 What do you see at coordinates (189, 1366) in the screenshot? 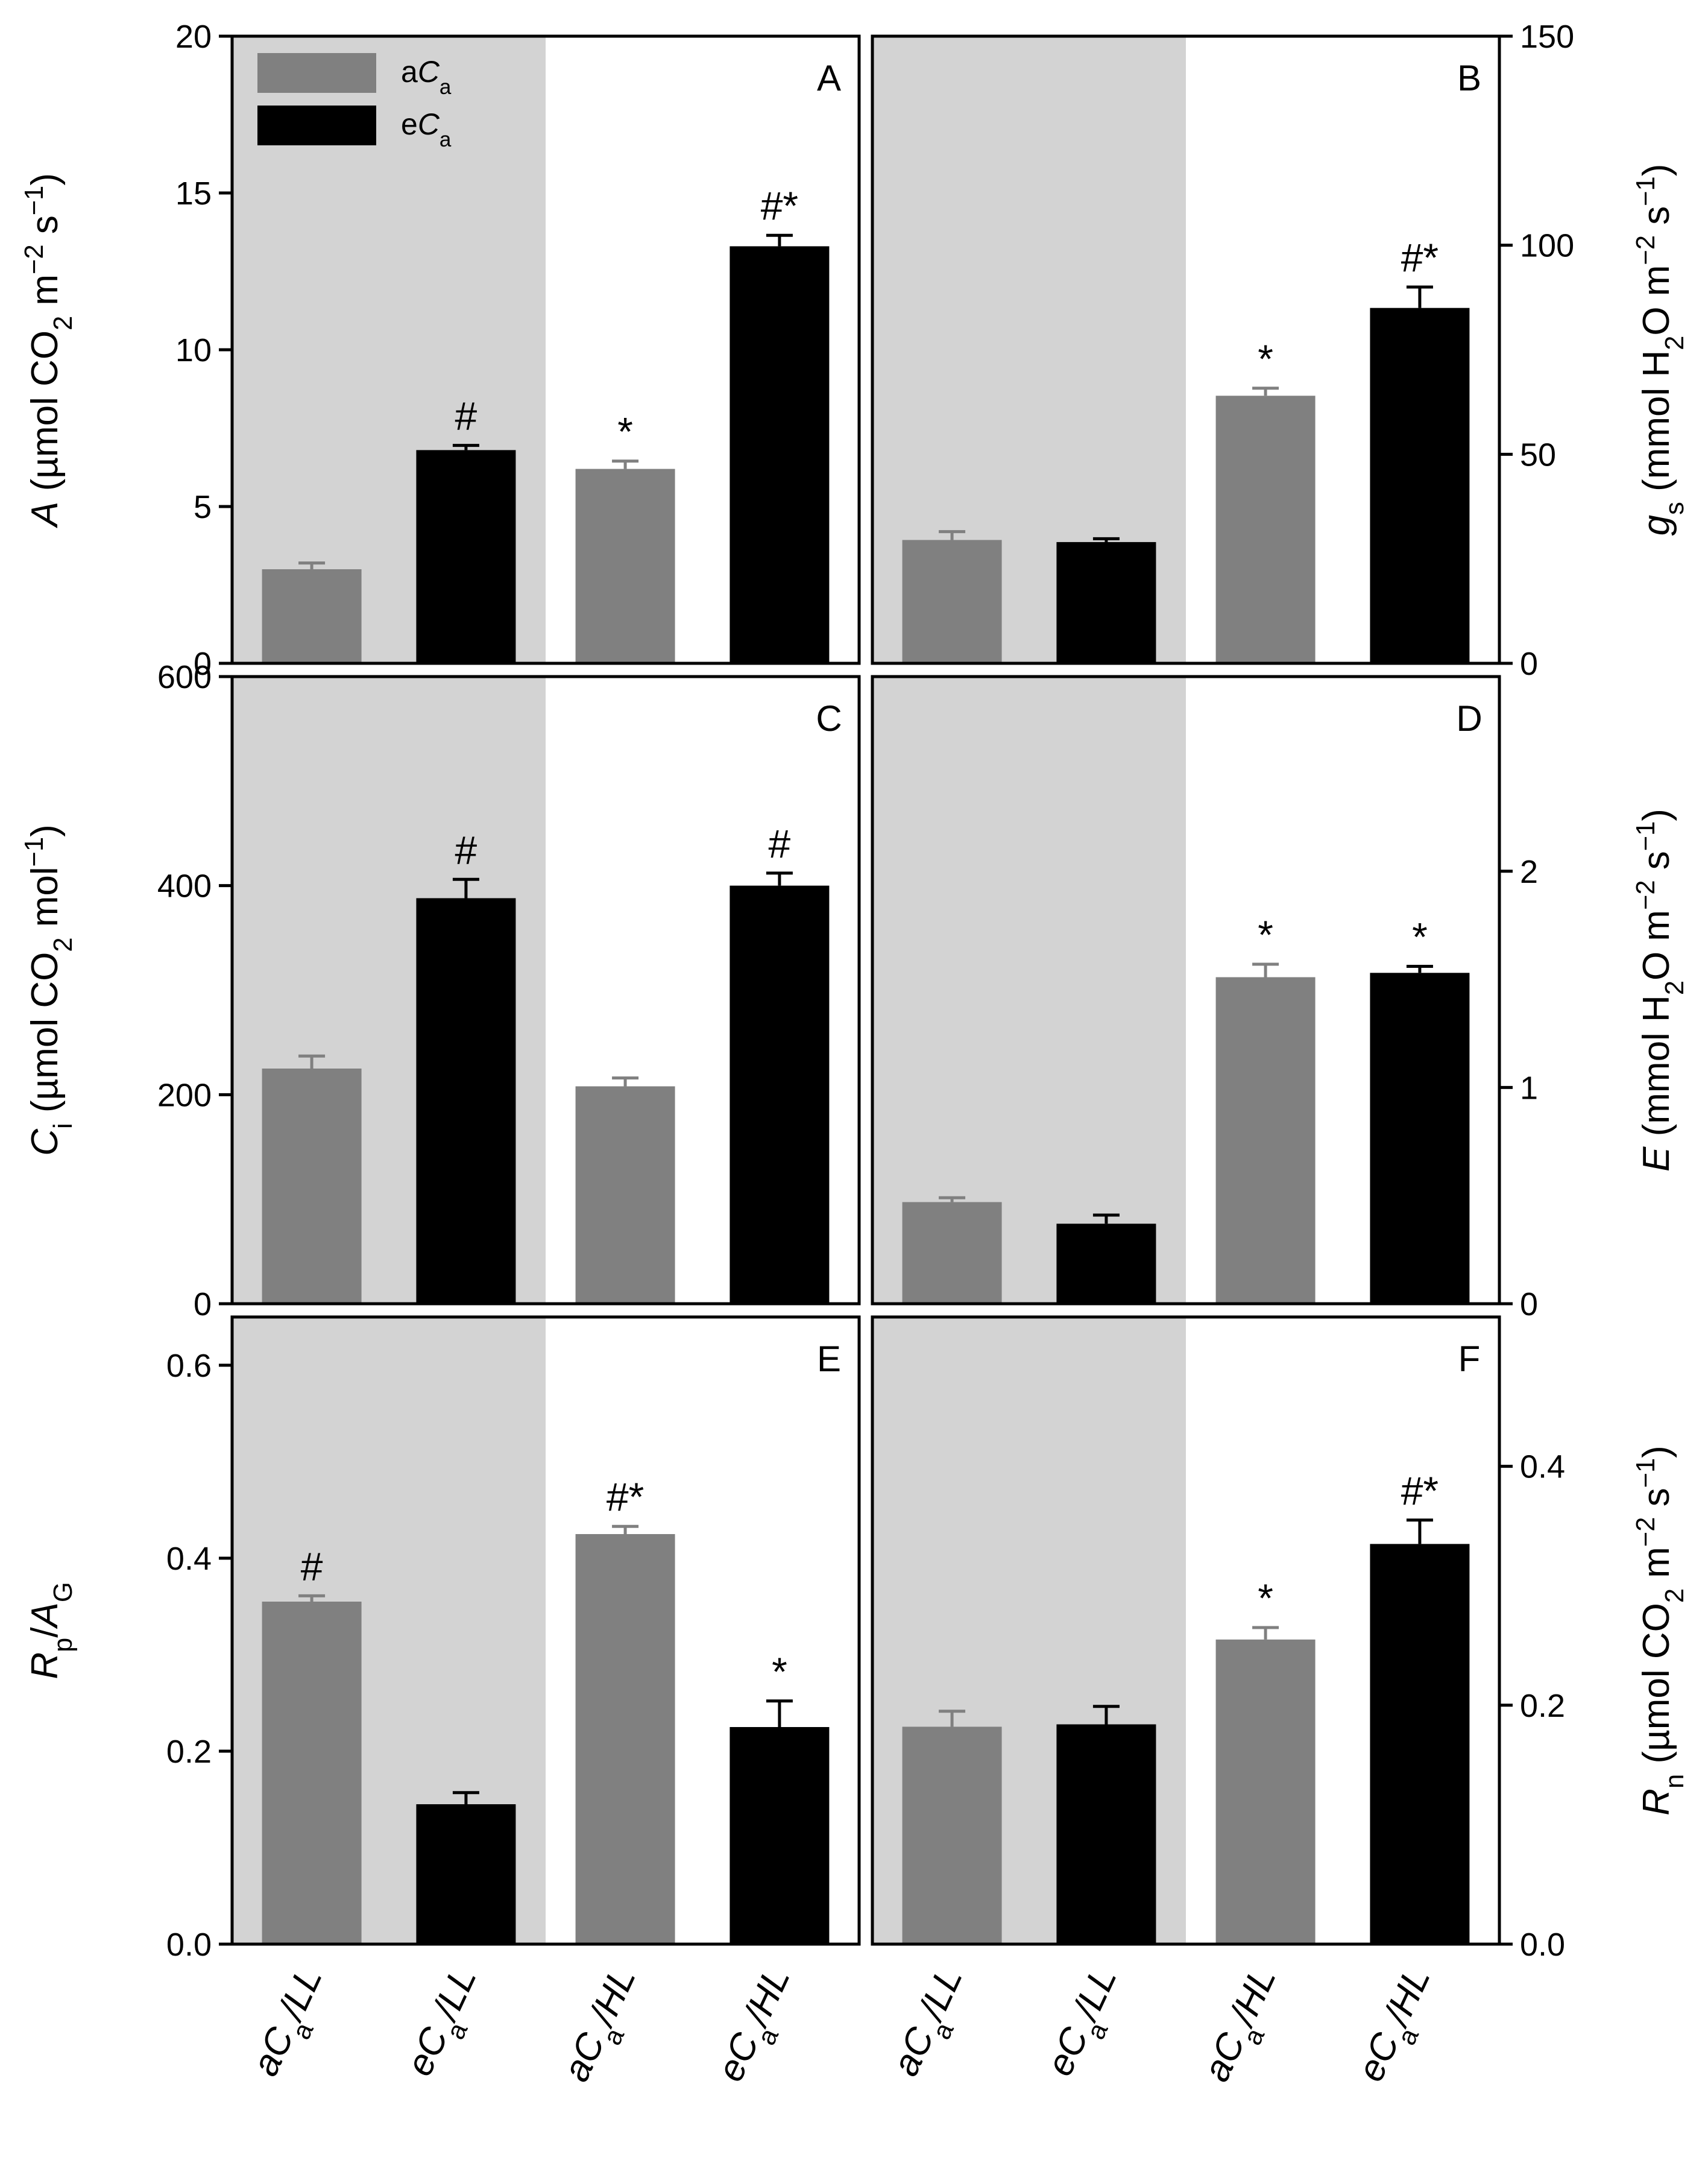
I see `y-tick-label: 0.6` at bounding box center [189, 1366].